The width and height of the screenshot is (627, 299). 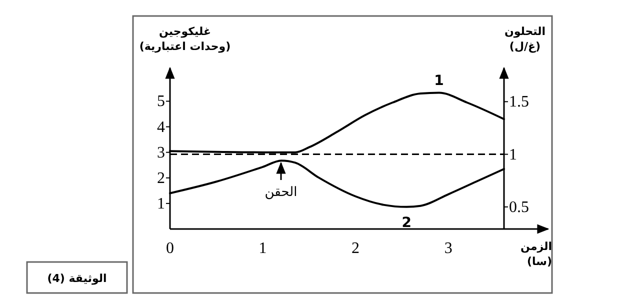 What do you see at coordinates (281, 192) in the screenshot?
I see `annotation: الحقن` at bounding box center [281, 192].